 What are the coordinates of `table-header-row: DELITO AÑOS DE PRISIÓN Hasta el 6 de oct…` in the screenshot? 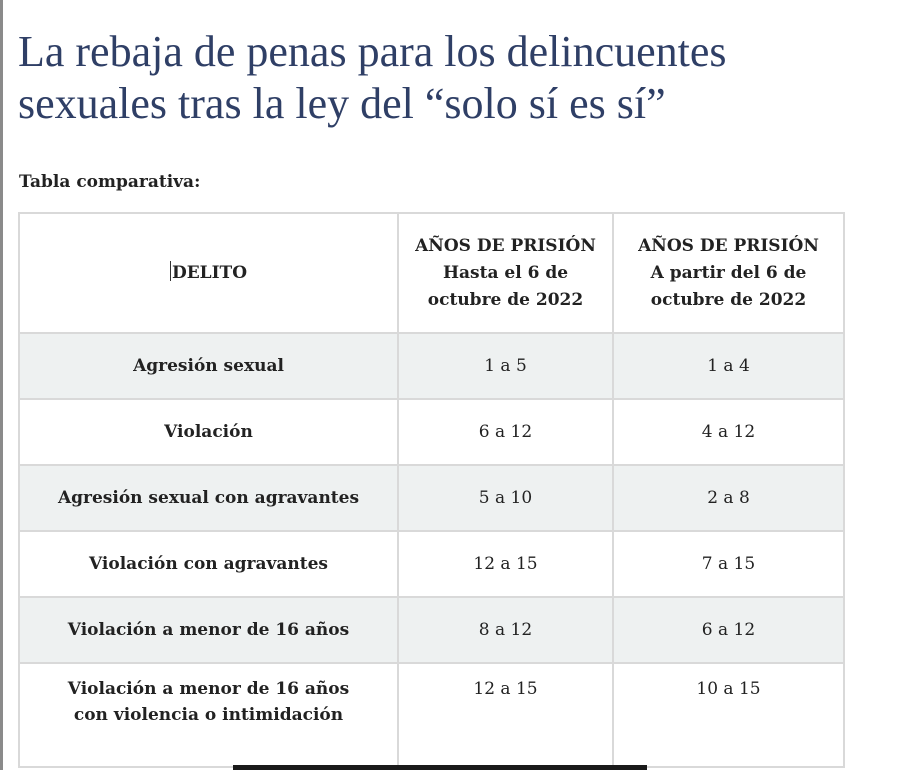 It's located at (431, 273).